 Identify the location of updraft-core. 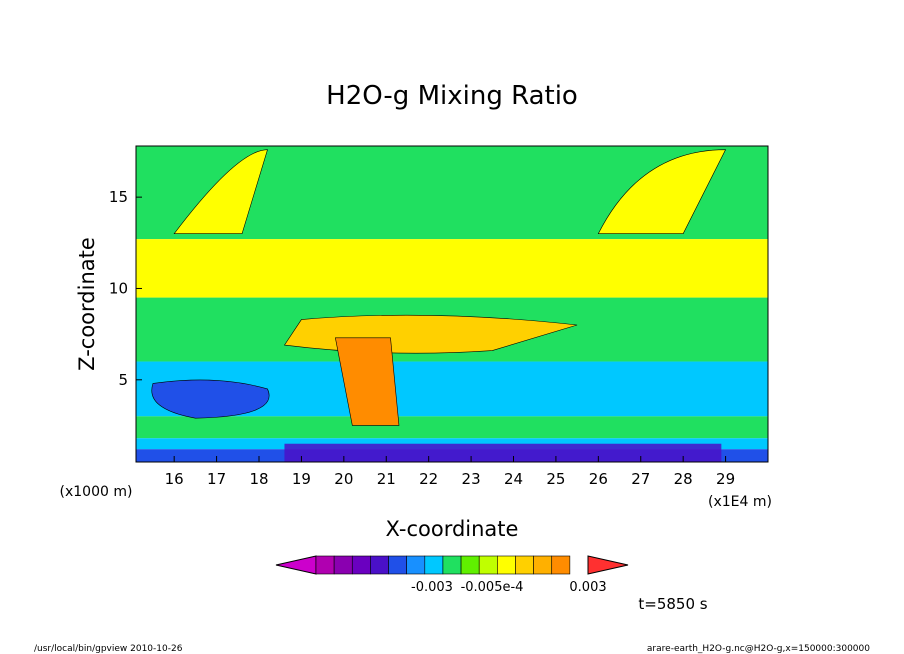
(367, 381).